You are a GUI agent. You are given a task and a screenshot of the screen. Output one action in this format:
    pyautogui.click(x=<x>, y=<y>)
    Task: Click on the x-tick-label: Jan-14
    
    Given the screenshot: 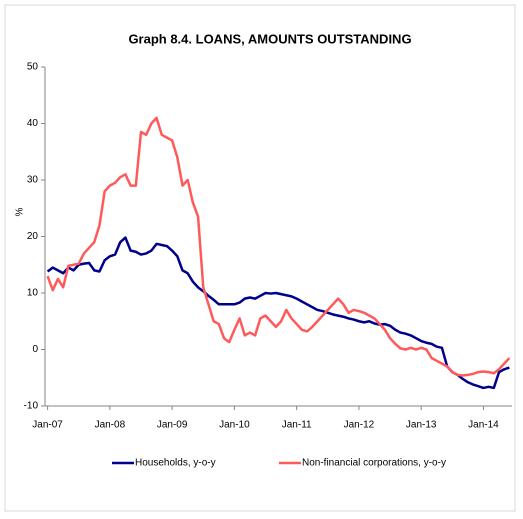 What is the action you would take?
    pyautogui.click(x=483, y=425)
    